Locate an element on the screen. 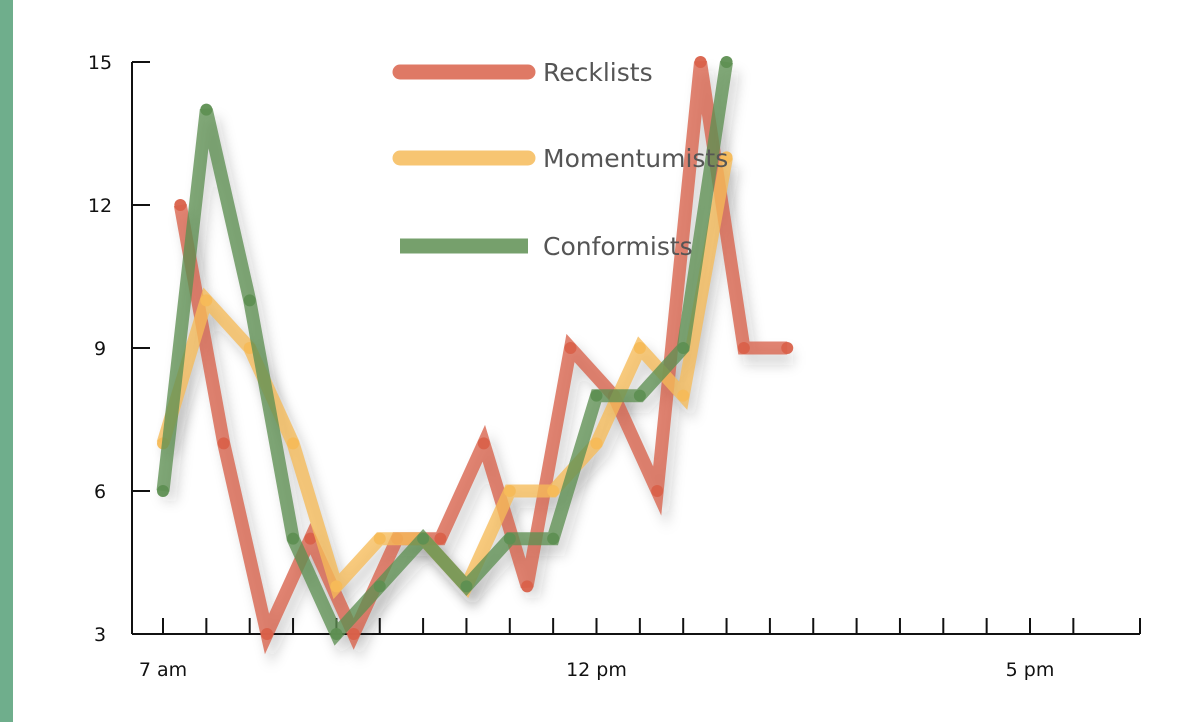 This screenshot has width=1181, height=722. x-tick-label: 7 am is located at coordinates (163, 670).